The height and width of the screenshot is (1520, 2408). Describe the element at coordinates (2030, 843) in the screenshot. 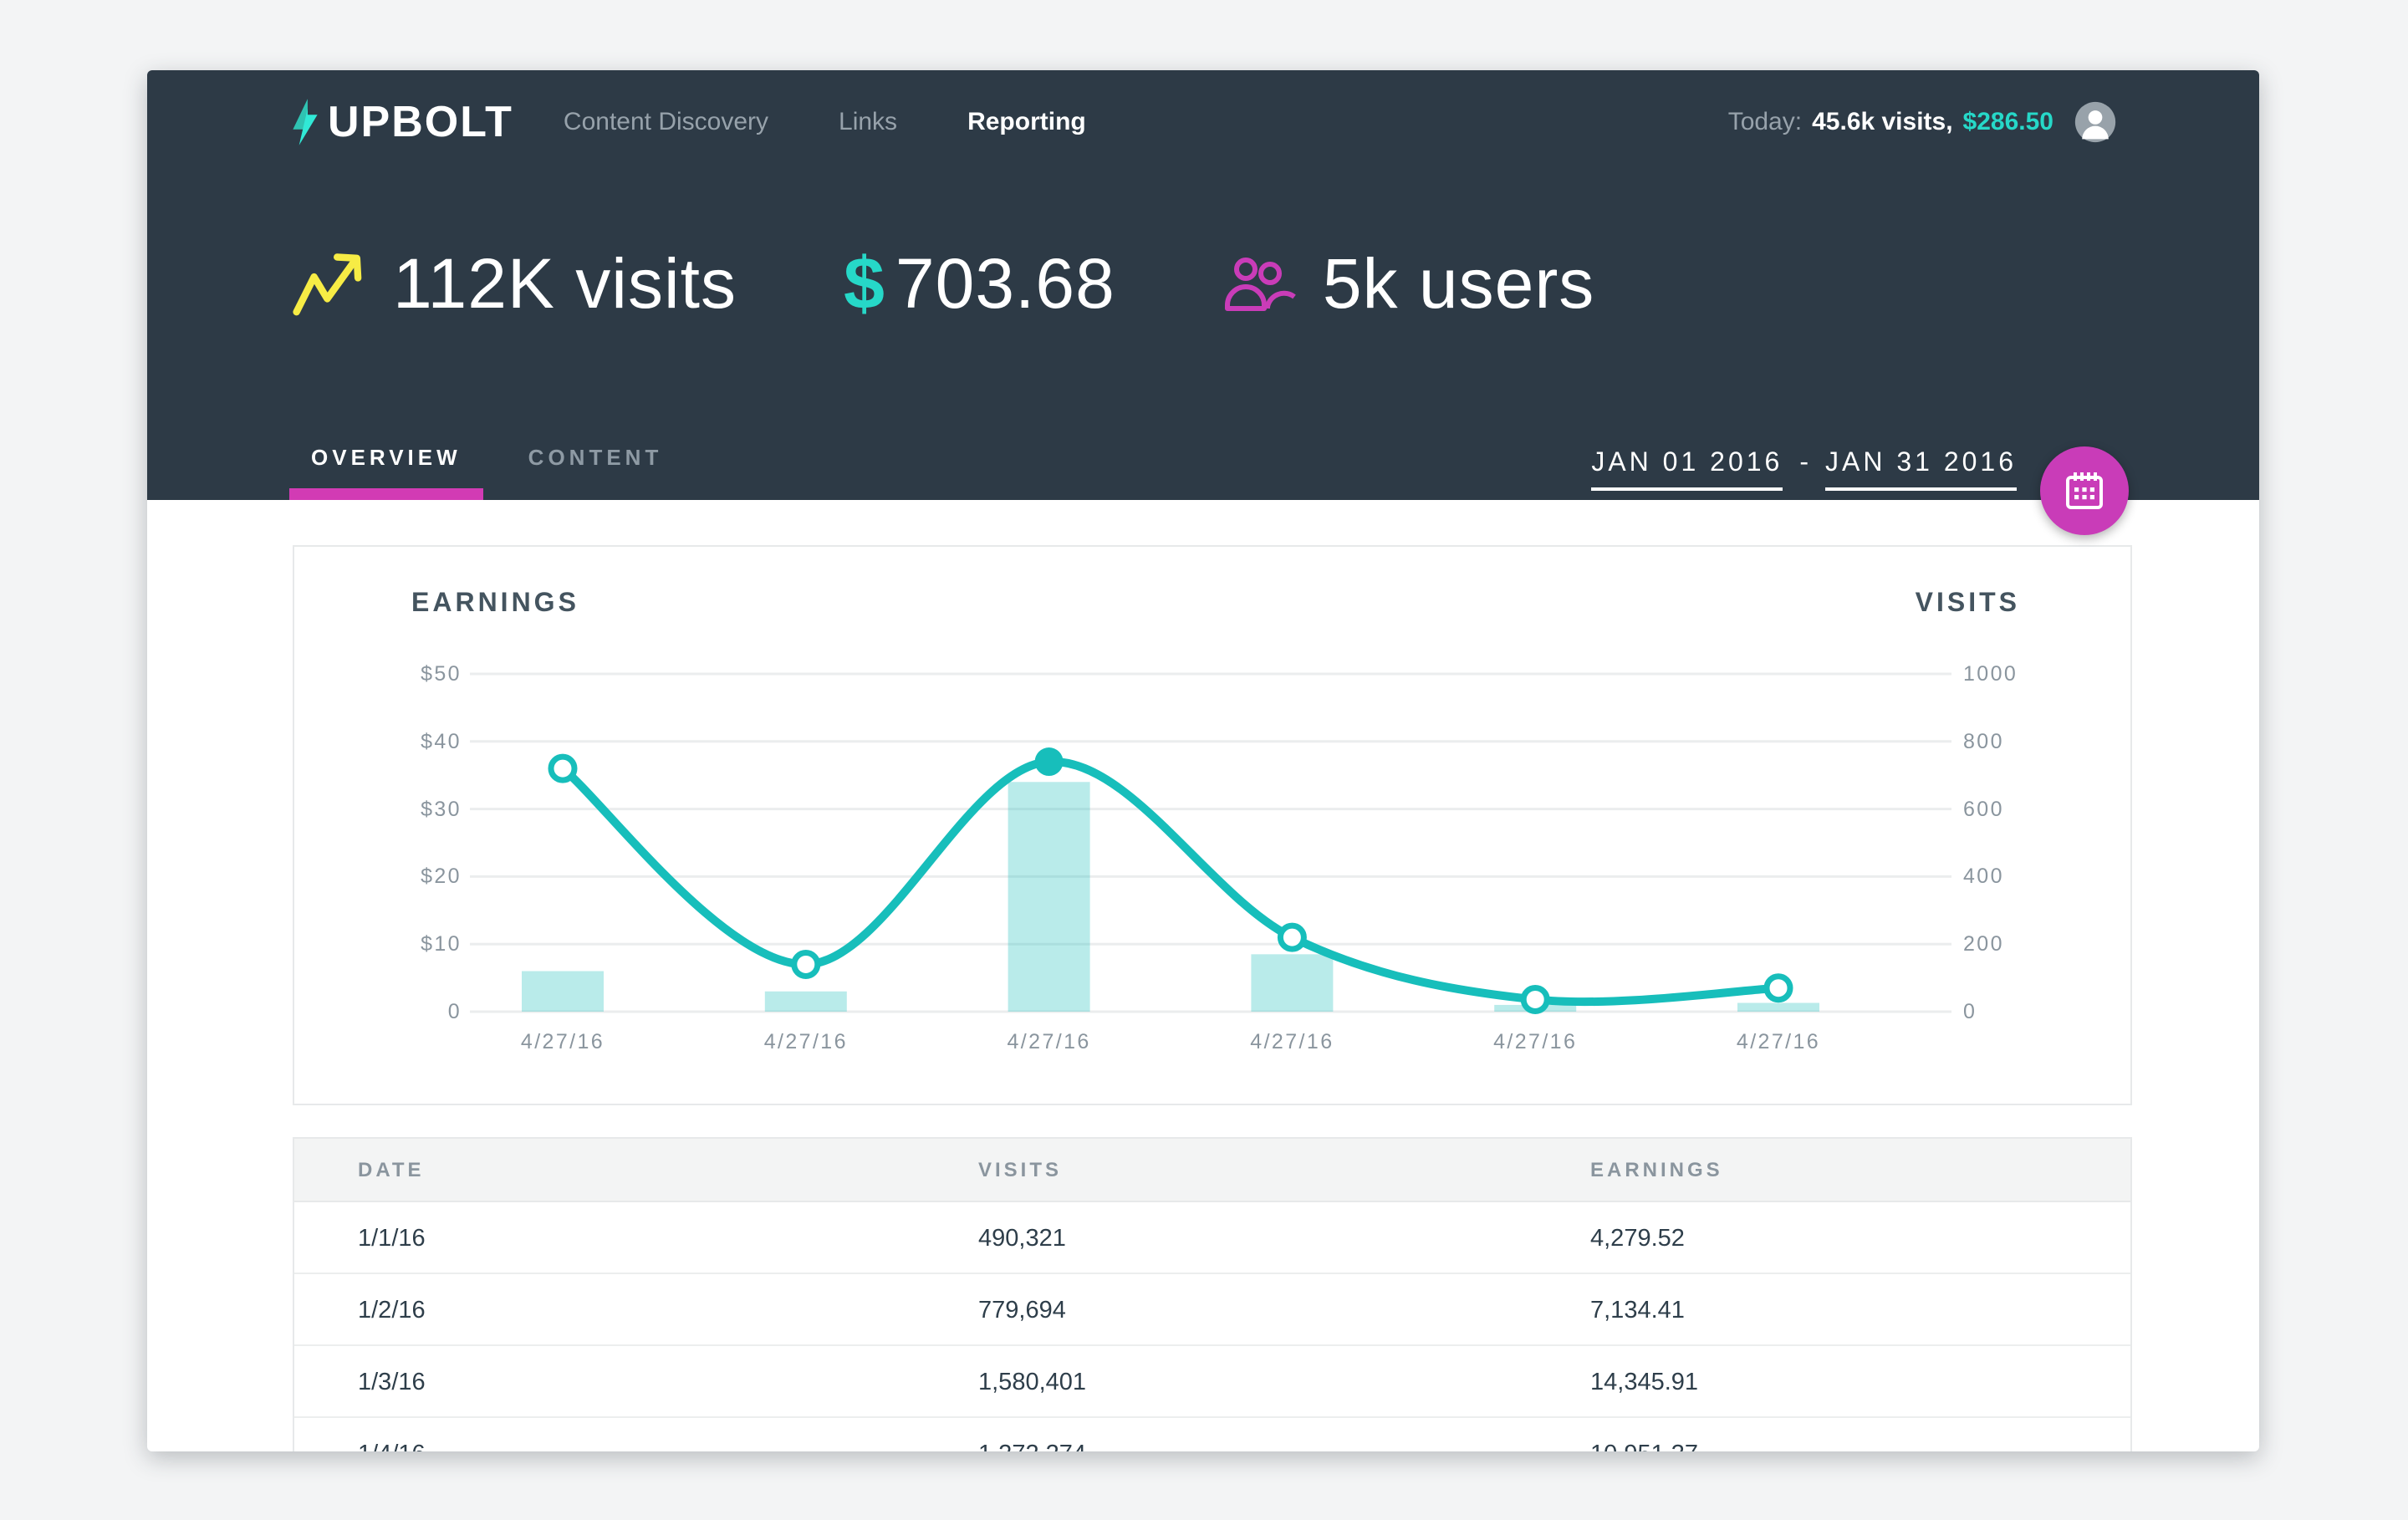

I see `y-axis-right: 1000 800 600 400 200 0` at that location.